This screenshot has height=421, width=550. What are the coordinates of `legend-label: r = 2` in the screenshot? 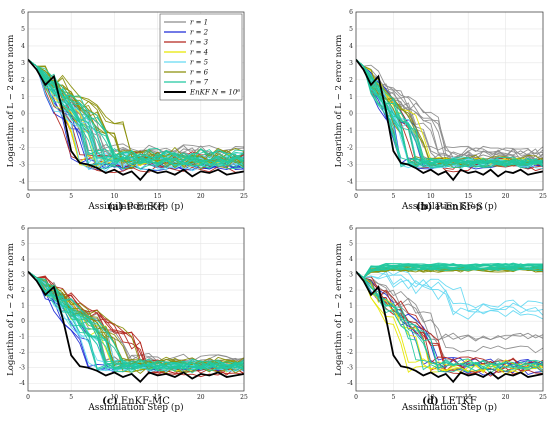 It's located at (199, 33).